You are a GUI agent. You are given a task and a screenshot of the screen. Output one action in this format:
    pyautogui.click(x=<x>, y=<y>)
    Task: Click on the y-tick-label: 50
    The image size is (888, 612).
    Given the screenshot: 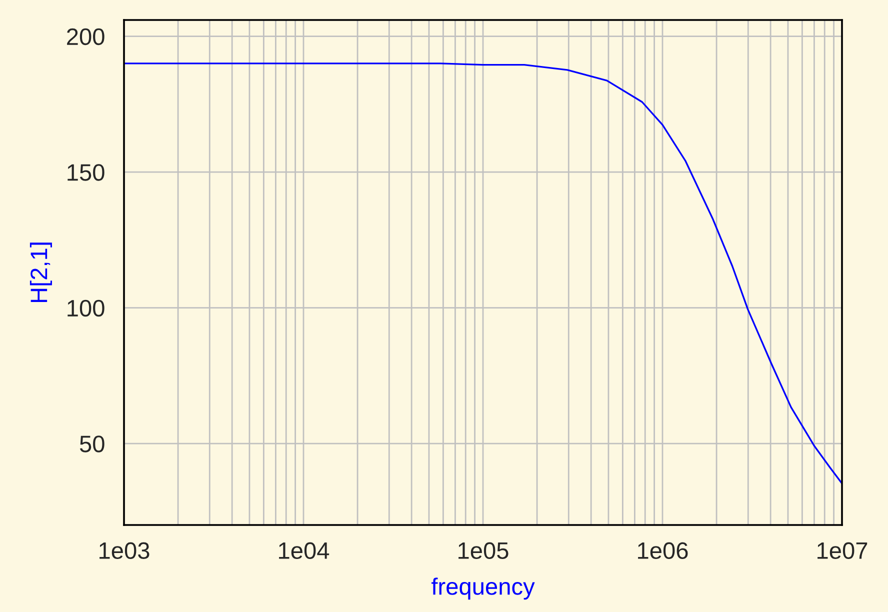 What is the action you would take?
    pyautogui.click(x=92, y=444)
    